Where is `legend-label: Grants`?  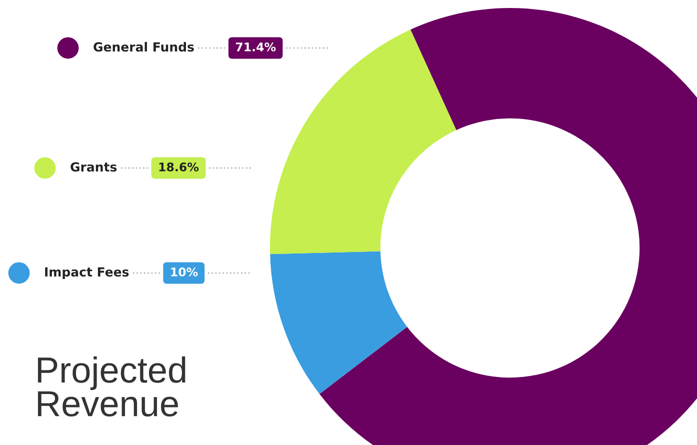 legend-label: Grants is located at coordinates (93, 167).